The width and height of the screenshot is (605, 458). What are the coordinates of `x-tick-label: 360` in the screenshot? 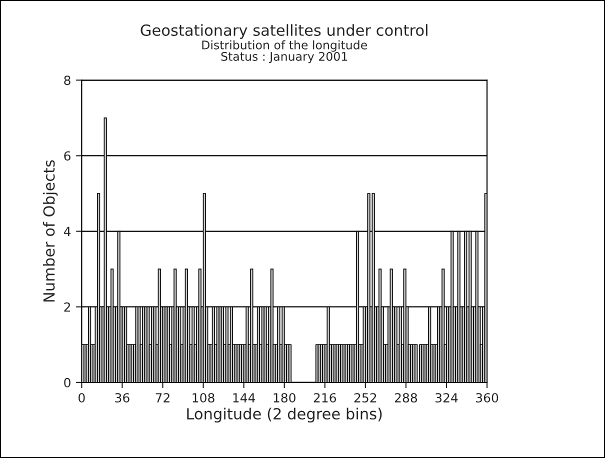 It's located at (487, 398).